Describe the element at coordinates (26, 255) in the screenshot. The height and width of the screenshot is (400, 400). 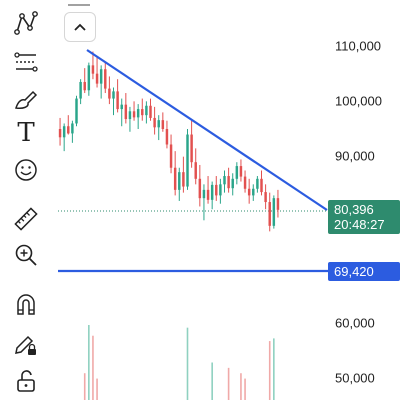
I see `zoom-in-icon` at that location.